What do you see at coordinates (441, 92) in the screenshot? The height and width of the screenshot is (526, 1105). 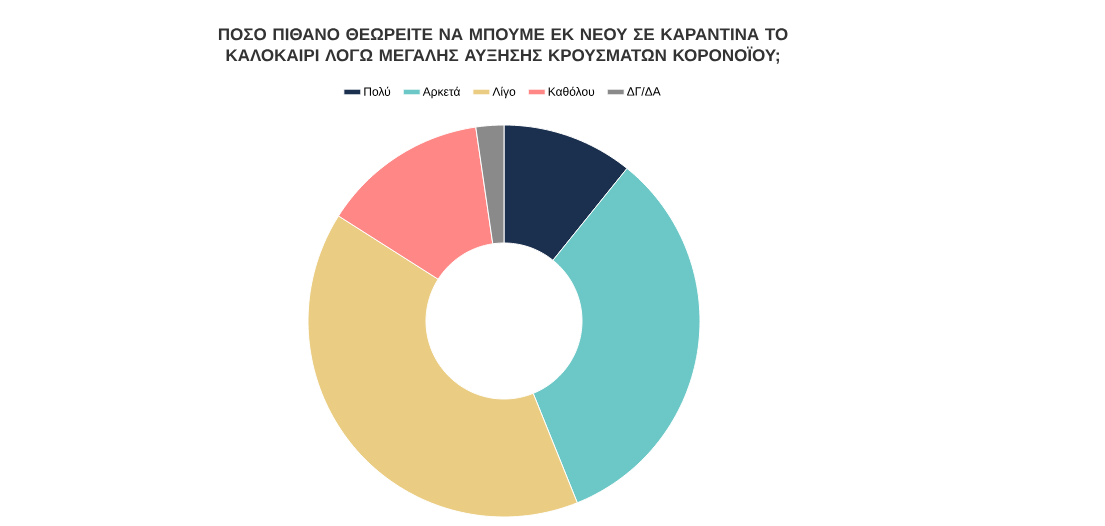 I see `legend-label: Αρκετά` at bounding box center [441, 92].